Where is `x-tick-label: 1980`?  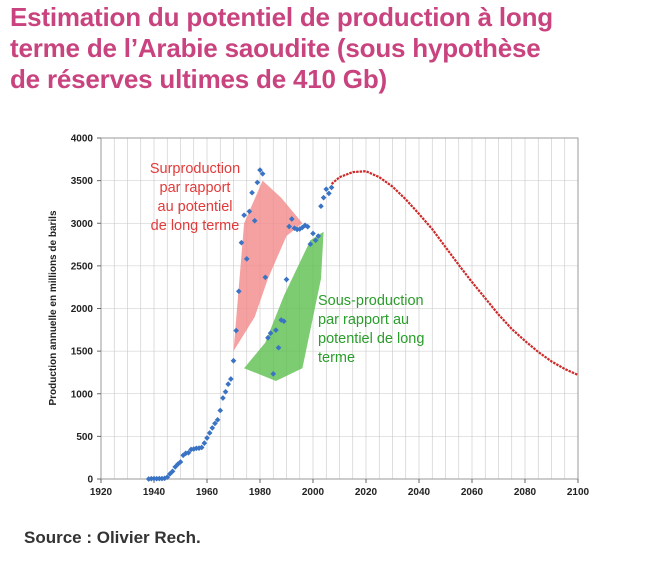 x-tick-label: 1980 is located at coordinates (260, 492).